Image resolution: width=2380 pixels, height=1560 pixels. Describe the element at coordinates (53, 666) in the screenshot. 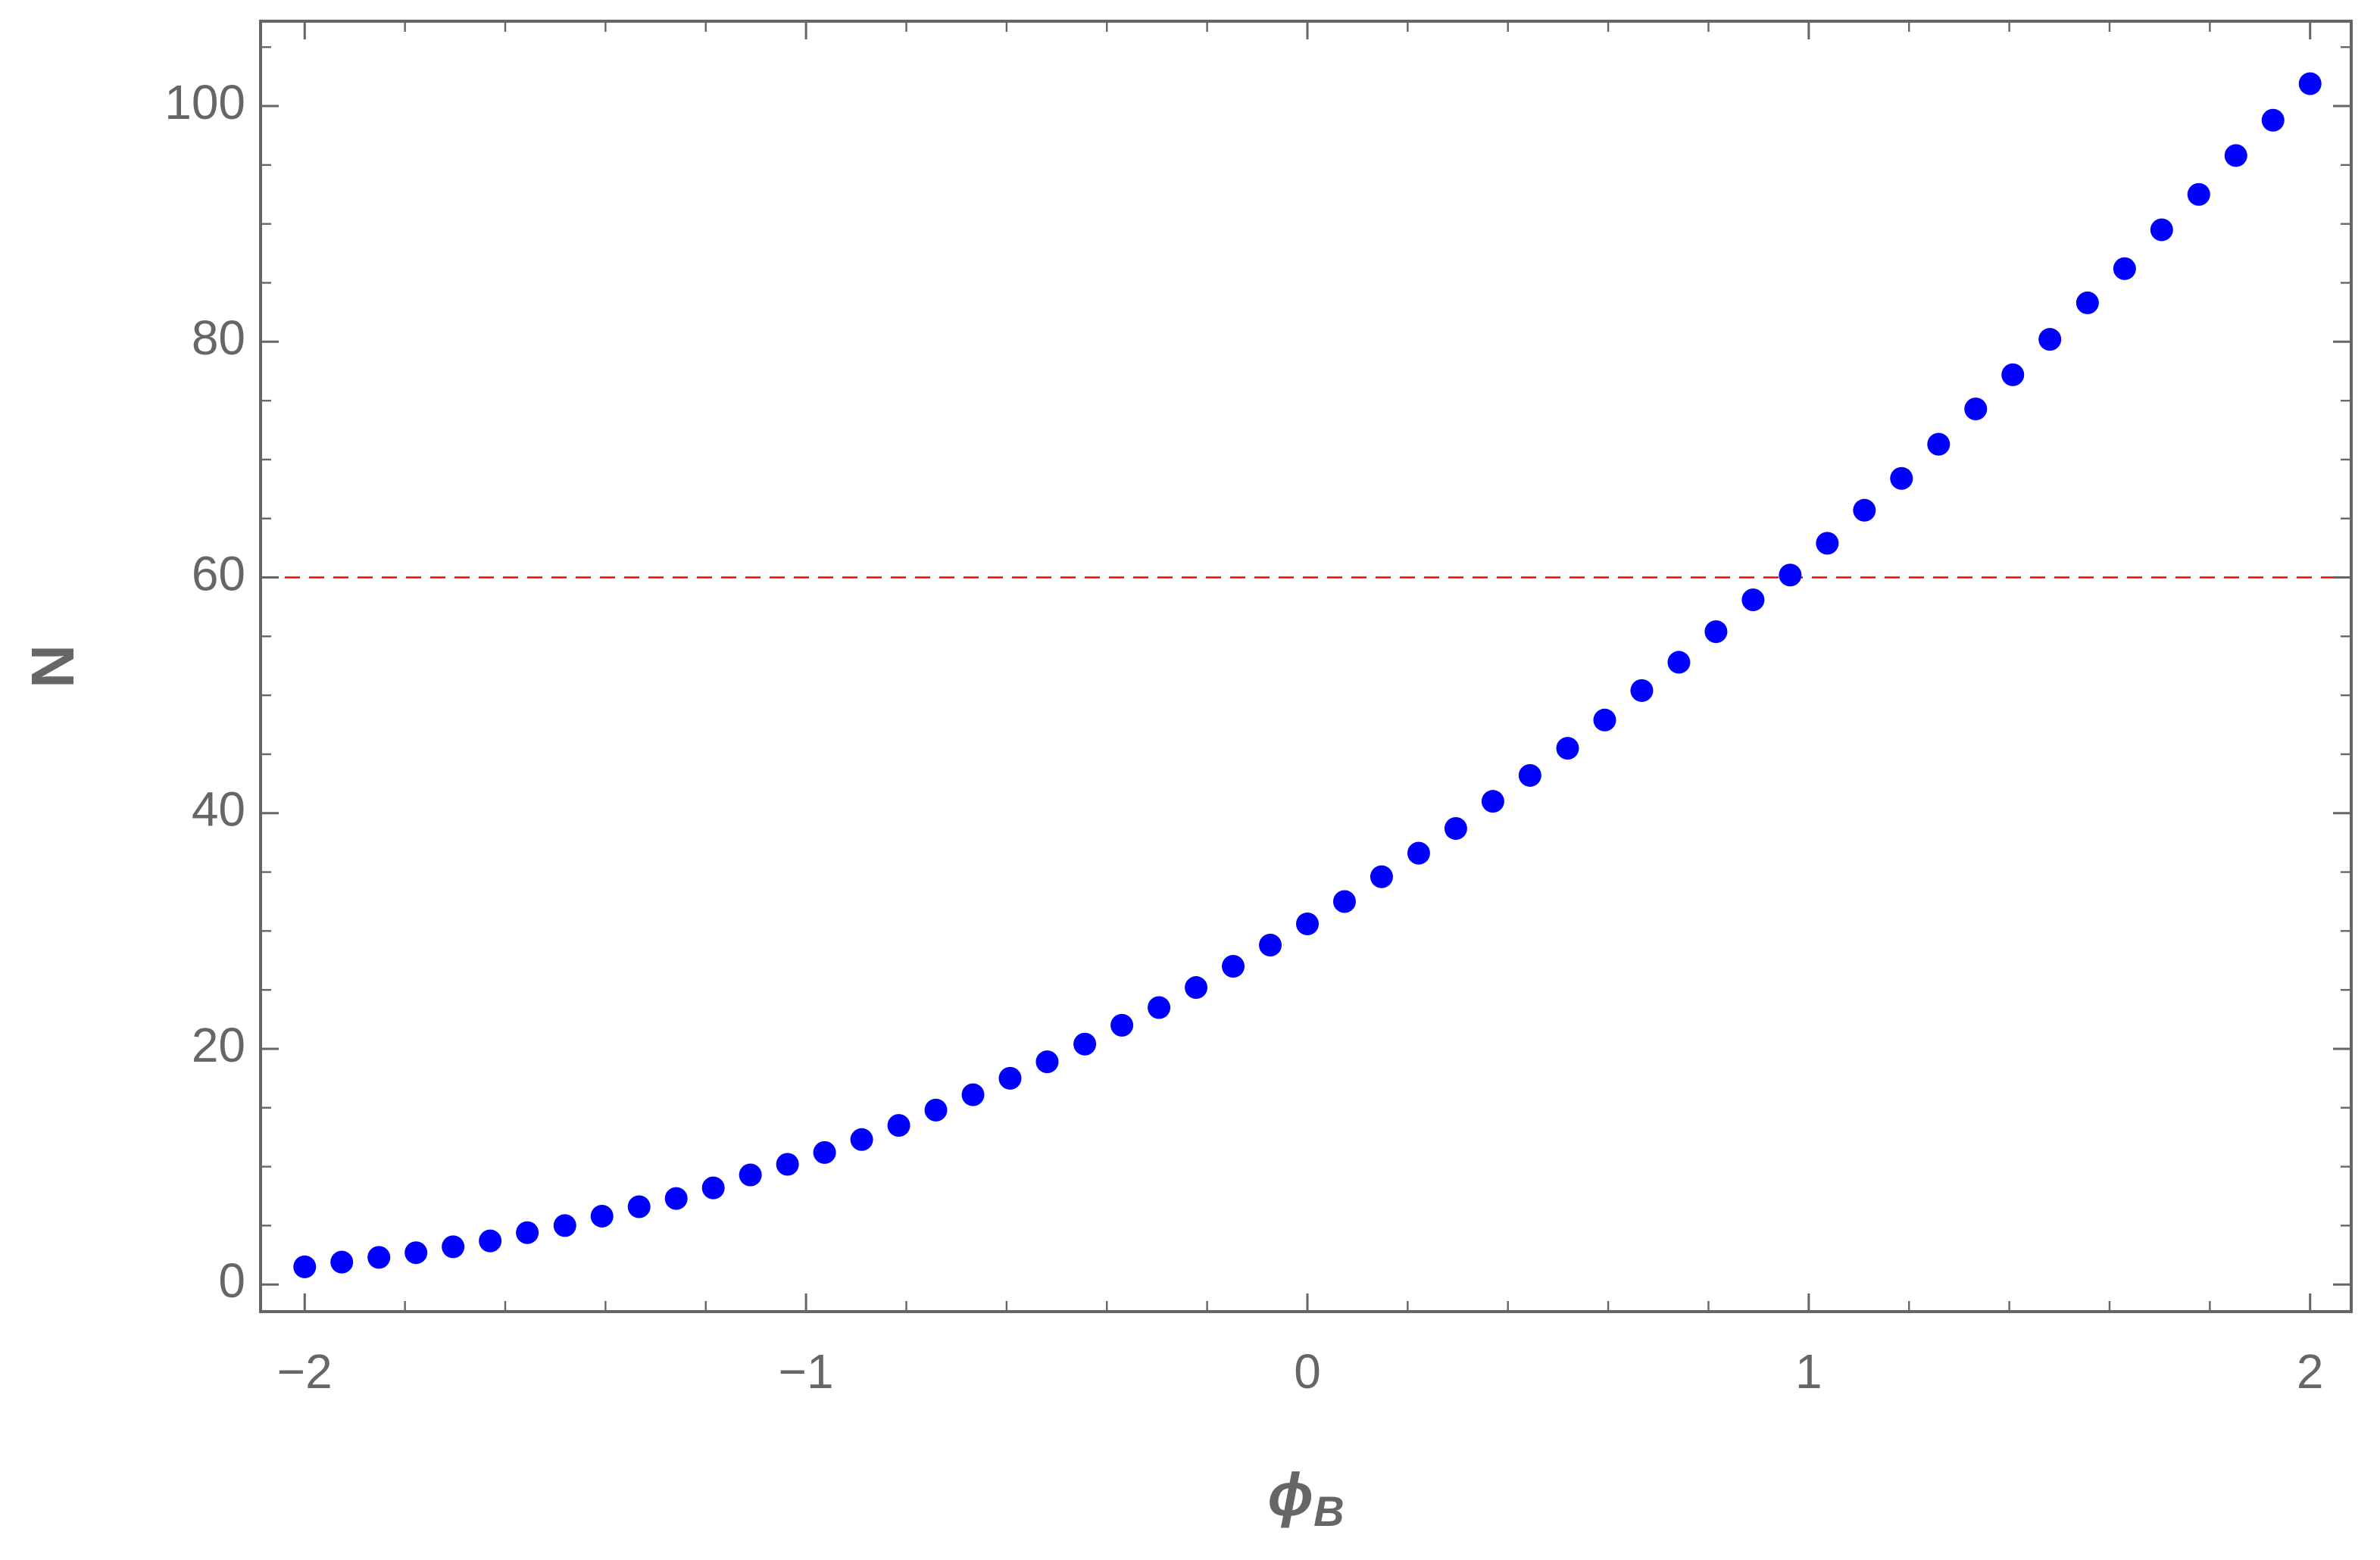

I see `y-axis-label: N` at that location.